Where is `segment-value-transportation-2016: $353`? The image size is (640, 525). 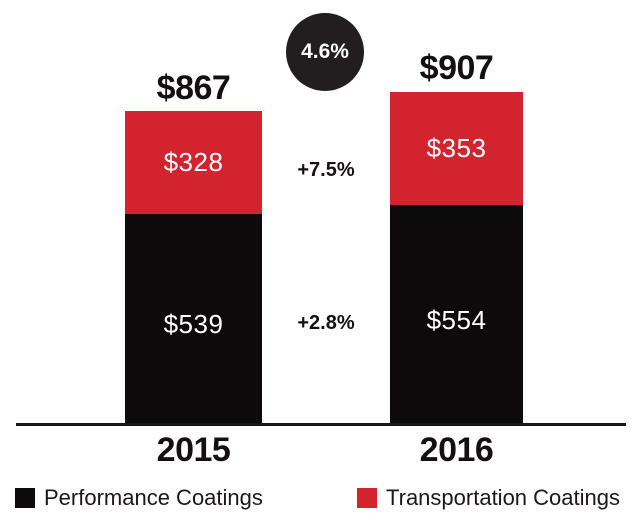 segment-value-transportation-2016: $353 is located at coordinates (456, 148).